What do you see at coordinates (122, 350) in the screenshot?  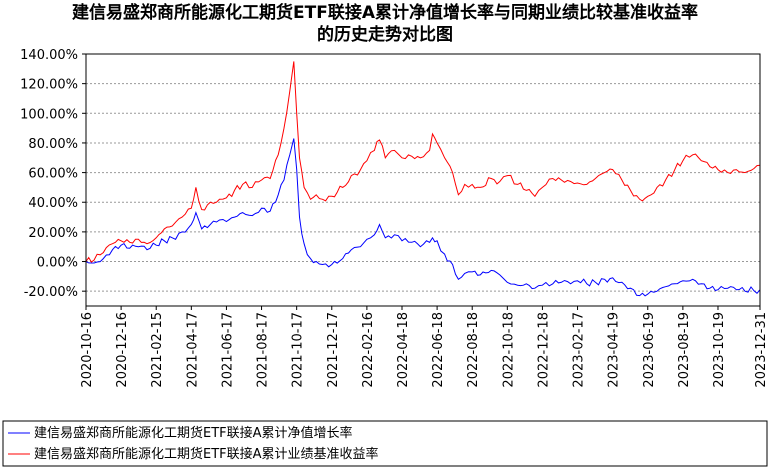 I see `x-tick-label: 2020-12-16` at bounding box center [122, 350].